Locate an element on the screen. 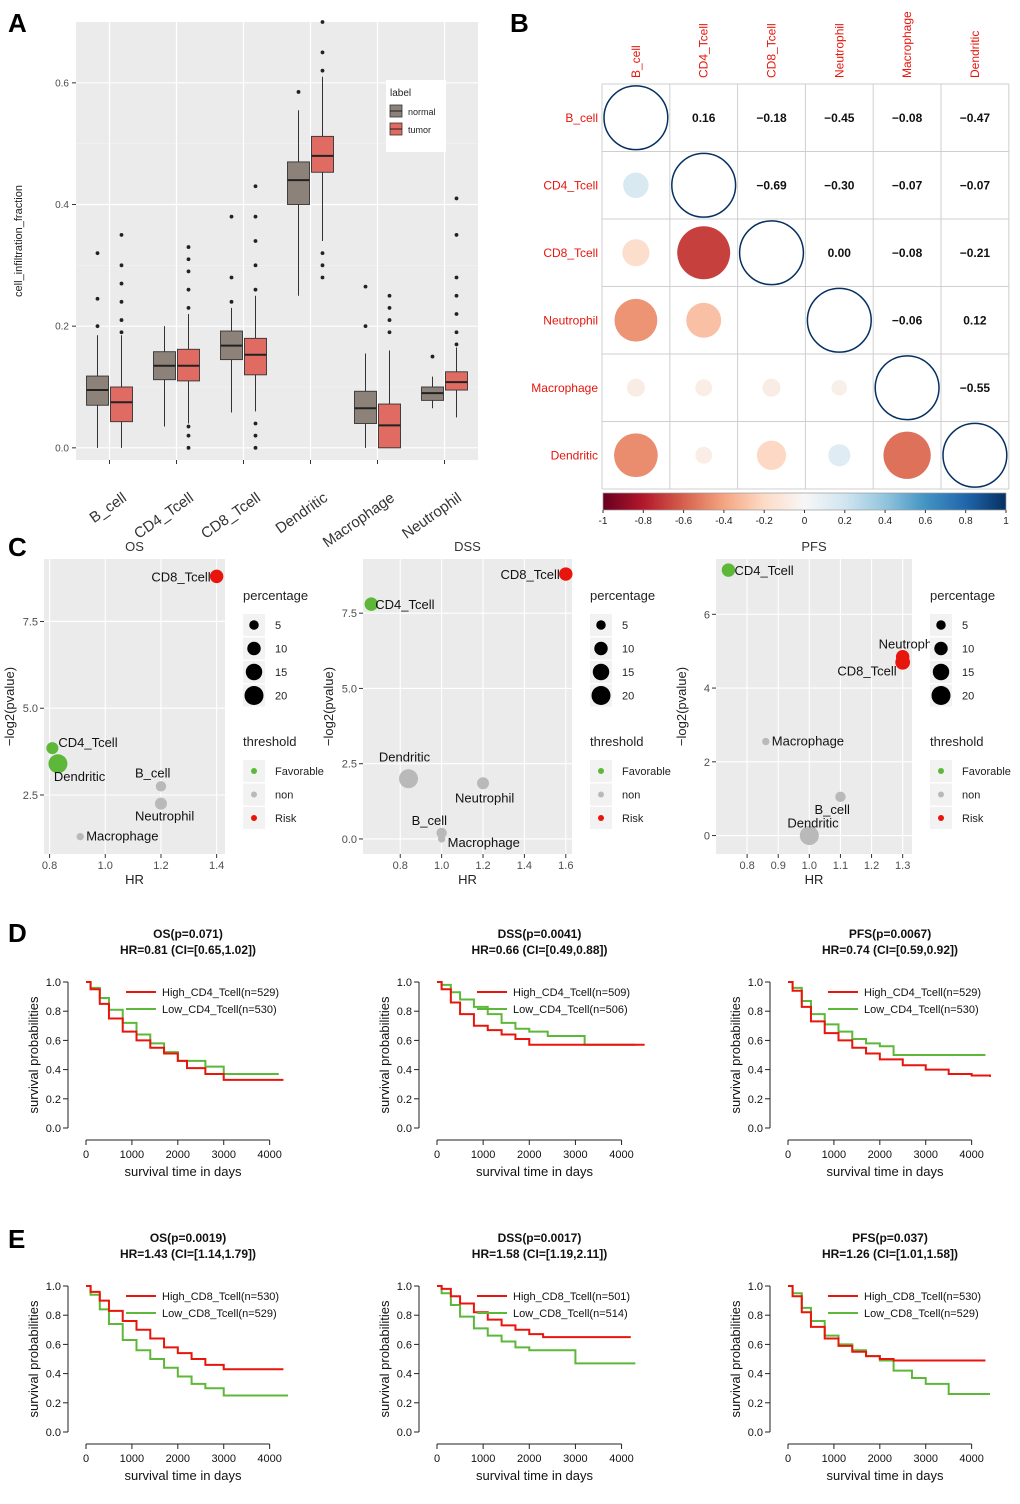  corr-value: 0.12 is located at coordinates (975, 320).